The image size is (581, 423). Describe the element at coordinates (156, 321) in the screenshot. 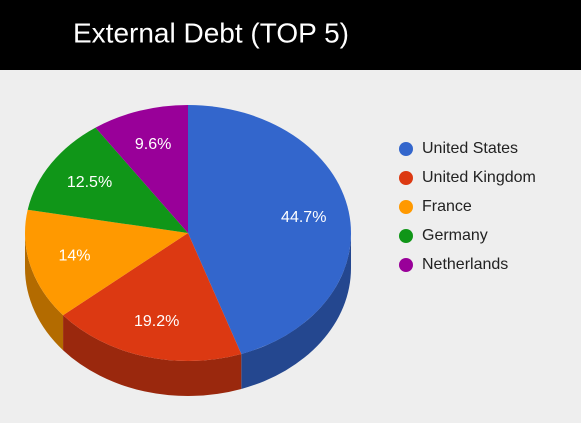

I see `data-label: 19.2%` at that location.